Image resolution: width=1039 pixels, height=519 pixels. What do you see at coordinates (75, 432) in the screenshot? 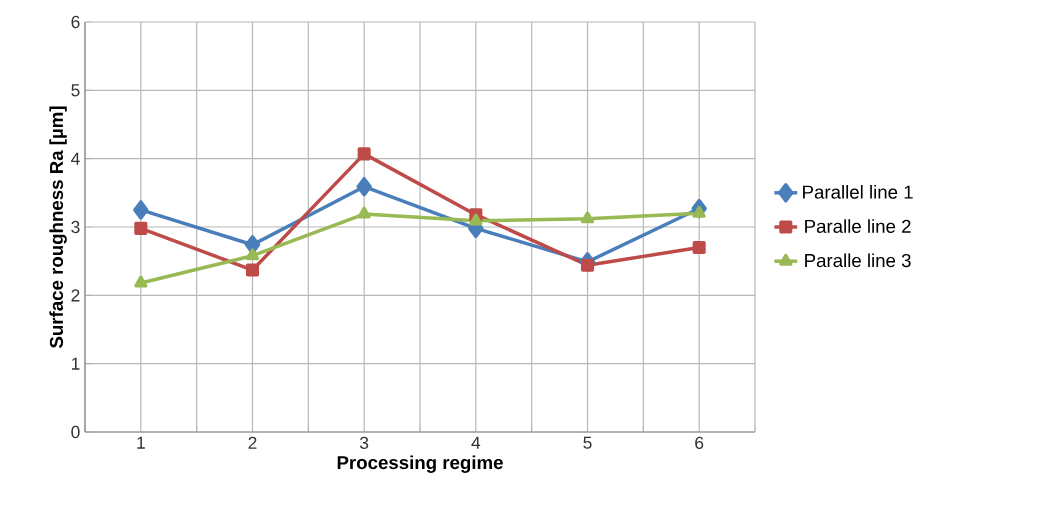
I see `y-tick-label: 0` at bounding box center [75, 432].